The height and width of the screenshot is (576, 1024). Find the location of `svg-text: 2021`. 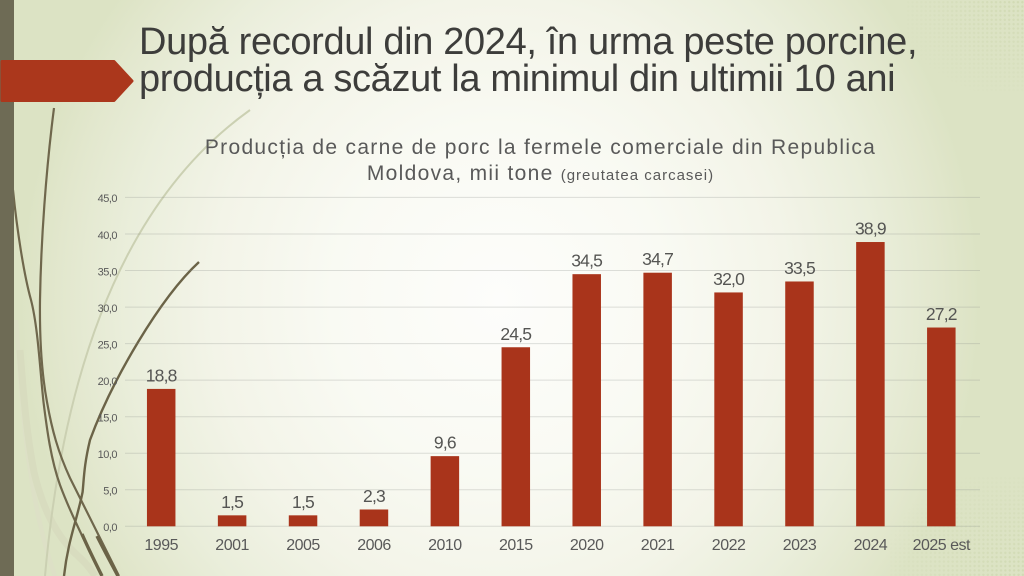

svg-text: 2021 is located at coordinates (658, 545).